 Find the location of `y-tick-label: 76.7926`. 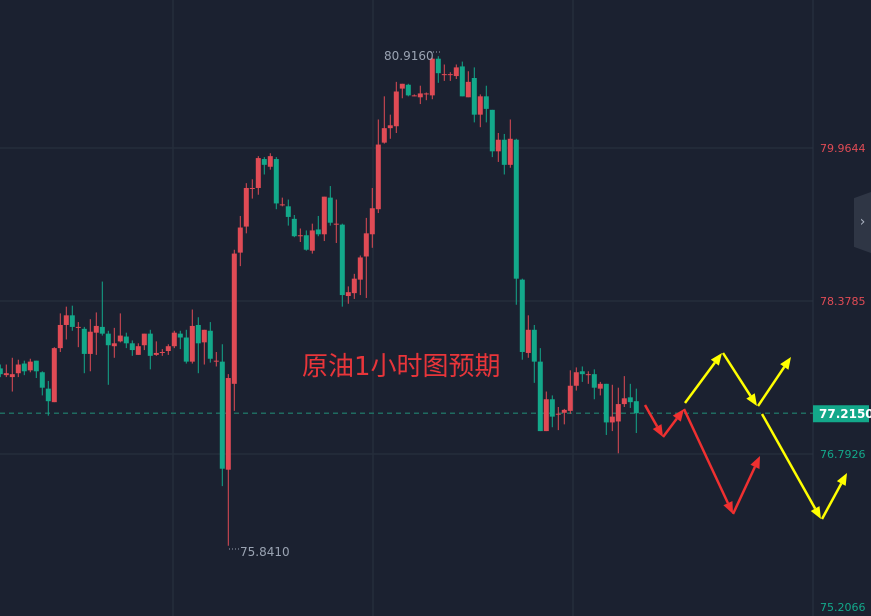

y-tick-label: 76.7926 is located at coordinates (843, 454).